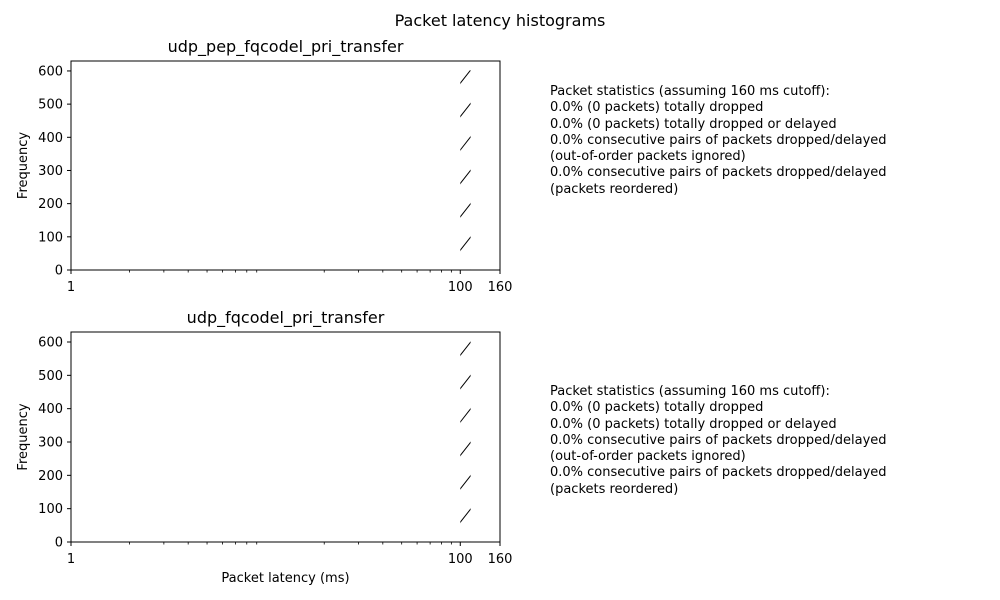 Image resolution: width=1000 pixels, height=600 pixels. I want to click on x-axis-label: Packet latency (ms), so click(285, 578).